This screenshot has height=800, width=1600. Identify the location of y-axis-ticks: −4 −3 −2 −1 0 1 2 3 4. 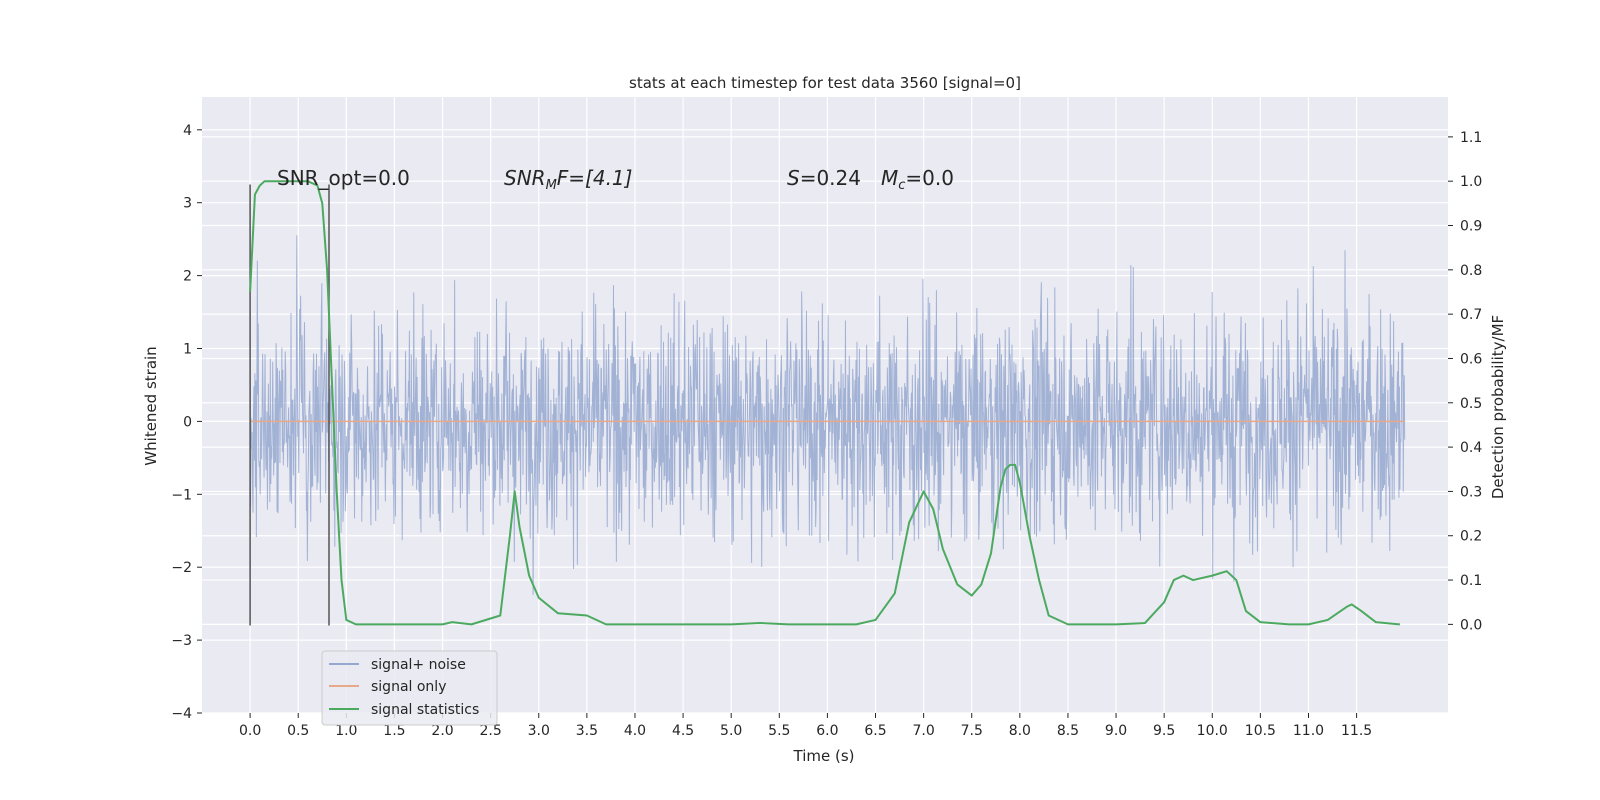
(186, 422).